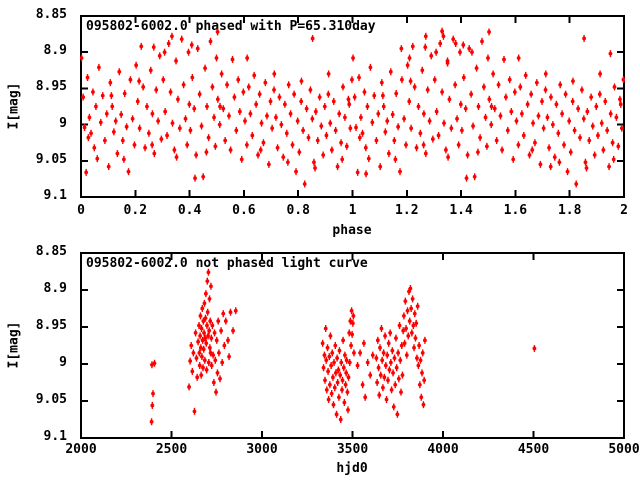 The width and height of the screenshot is (640, 480). Describe the element at coordinates (352, 449) in the screenshot. I see `x-tick-label: 3500` at that location.